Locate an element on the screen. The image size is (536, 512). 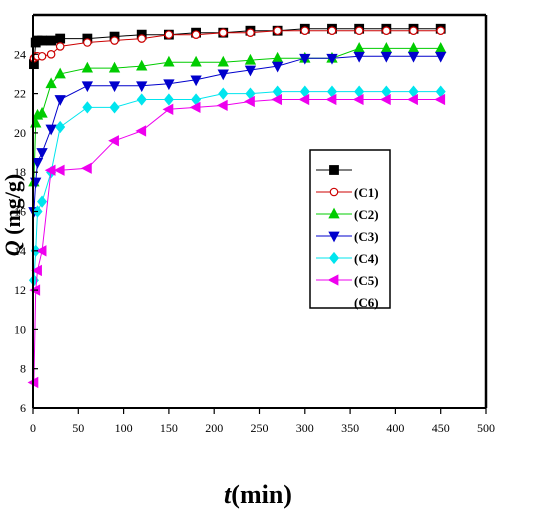
x-tick-label: 250 is located at coordinates (260, 428).